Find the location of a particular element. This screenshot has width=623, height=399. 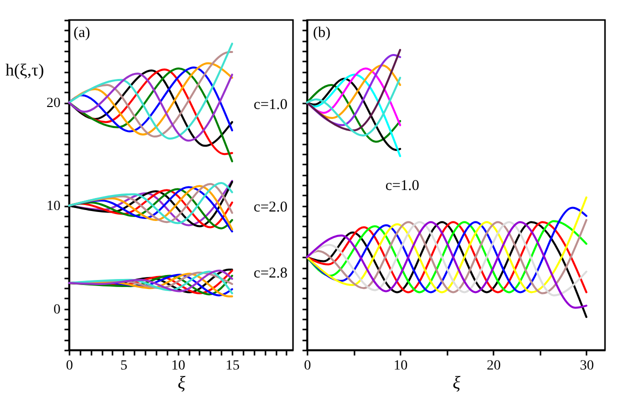

annotation: c=2.8 is located at coordinates (271, 273).